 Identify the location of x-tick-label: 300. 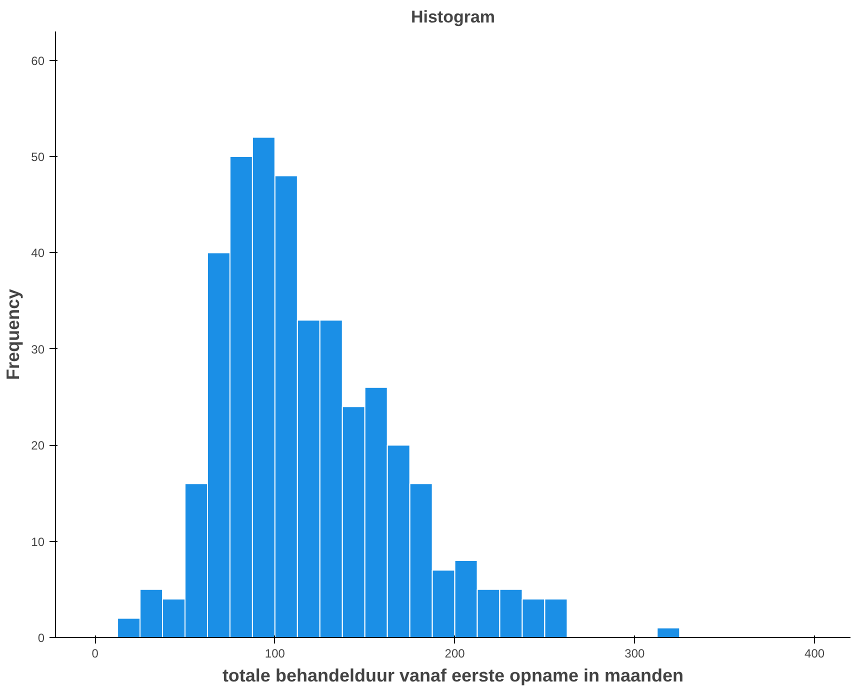
(634, 653).